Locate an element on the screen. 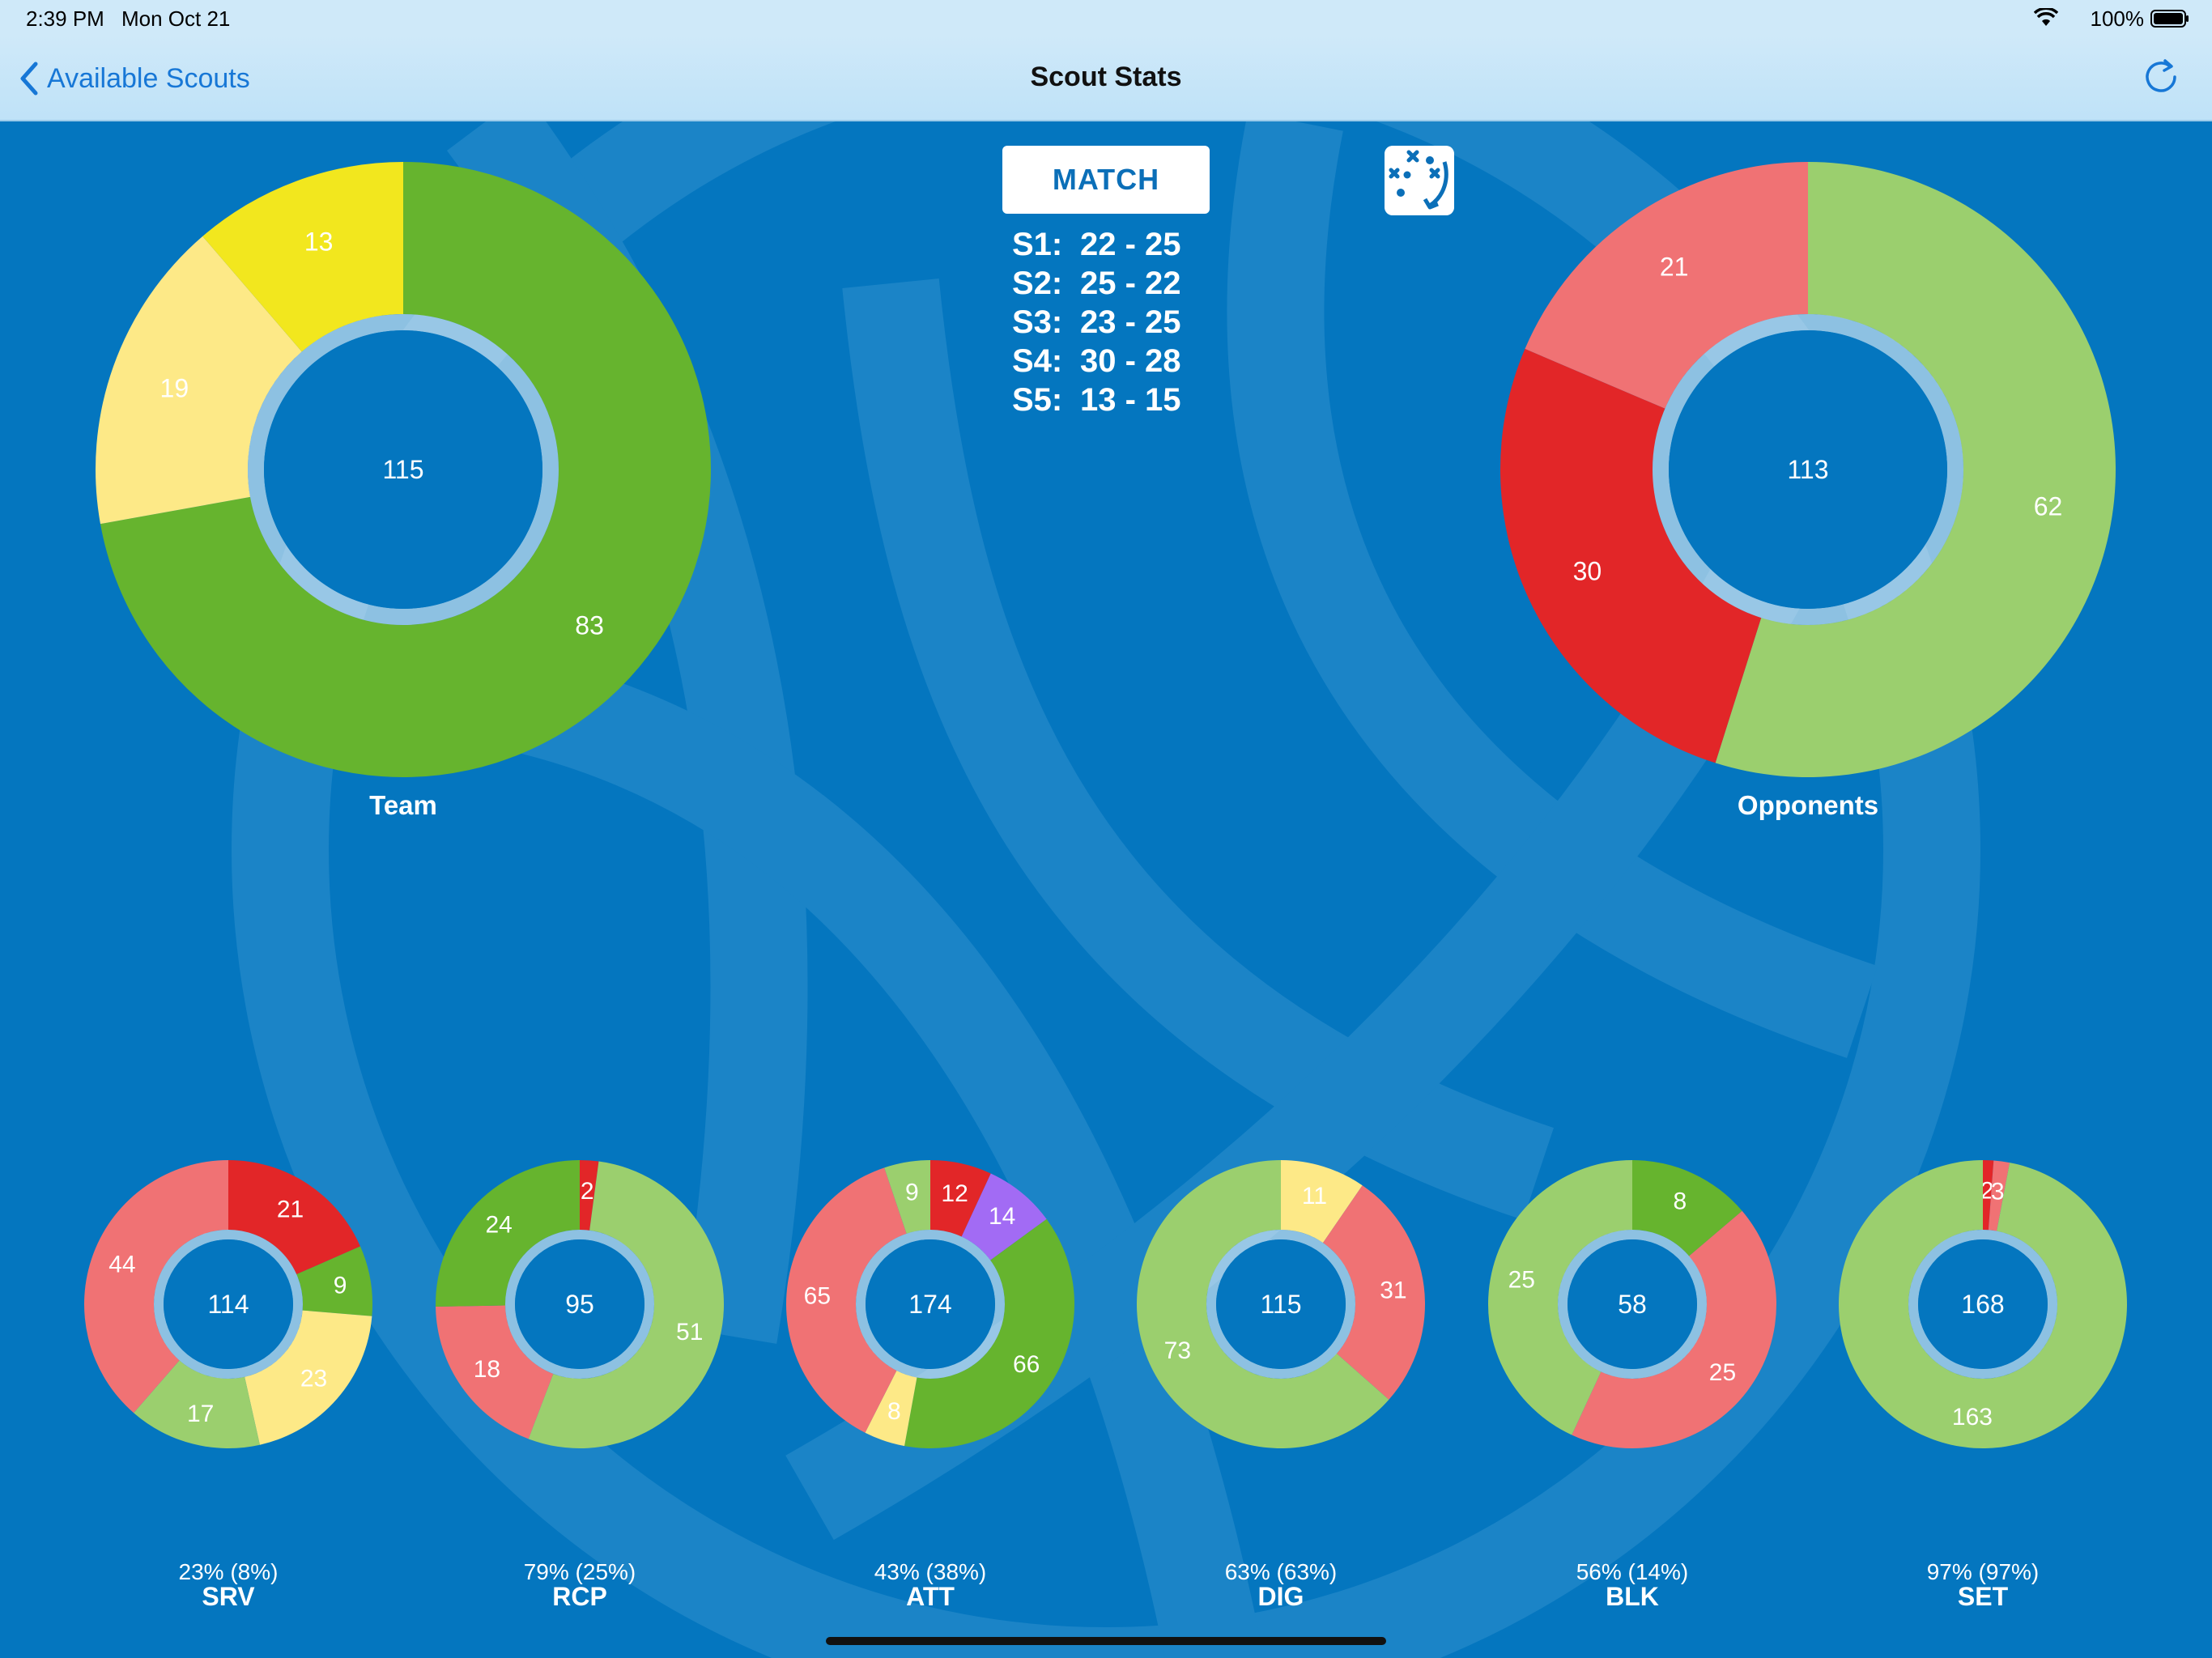 The width and height of the screenshot is (2212, 1658). back-button: Available Scouts is located at coordinates (134, 78).